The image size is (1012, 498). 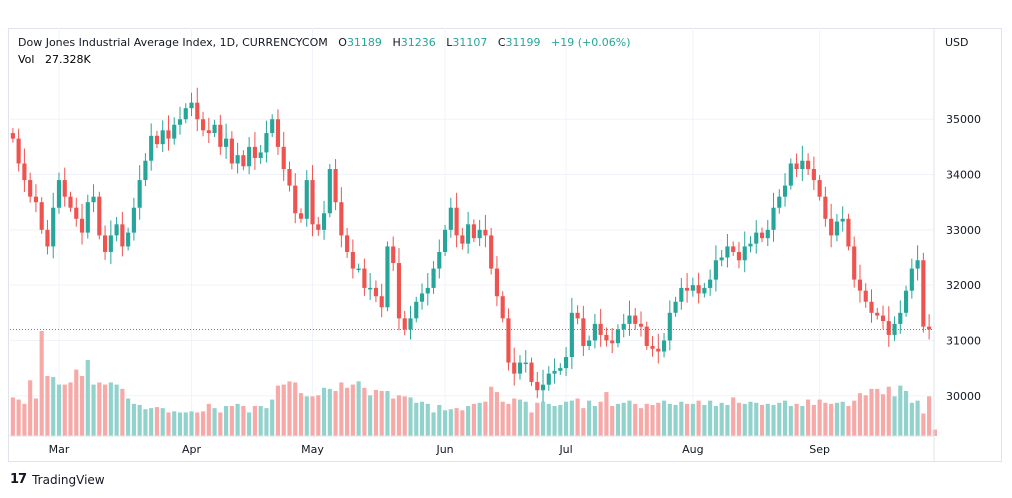 I want to click on close-value: 31199, so click(x=523, y=42).